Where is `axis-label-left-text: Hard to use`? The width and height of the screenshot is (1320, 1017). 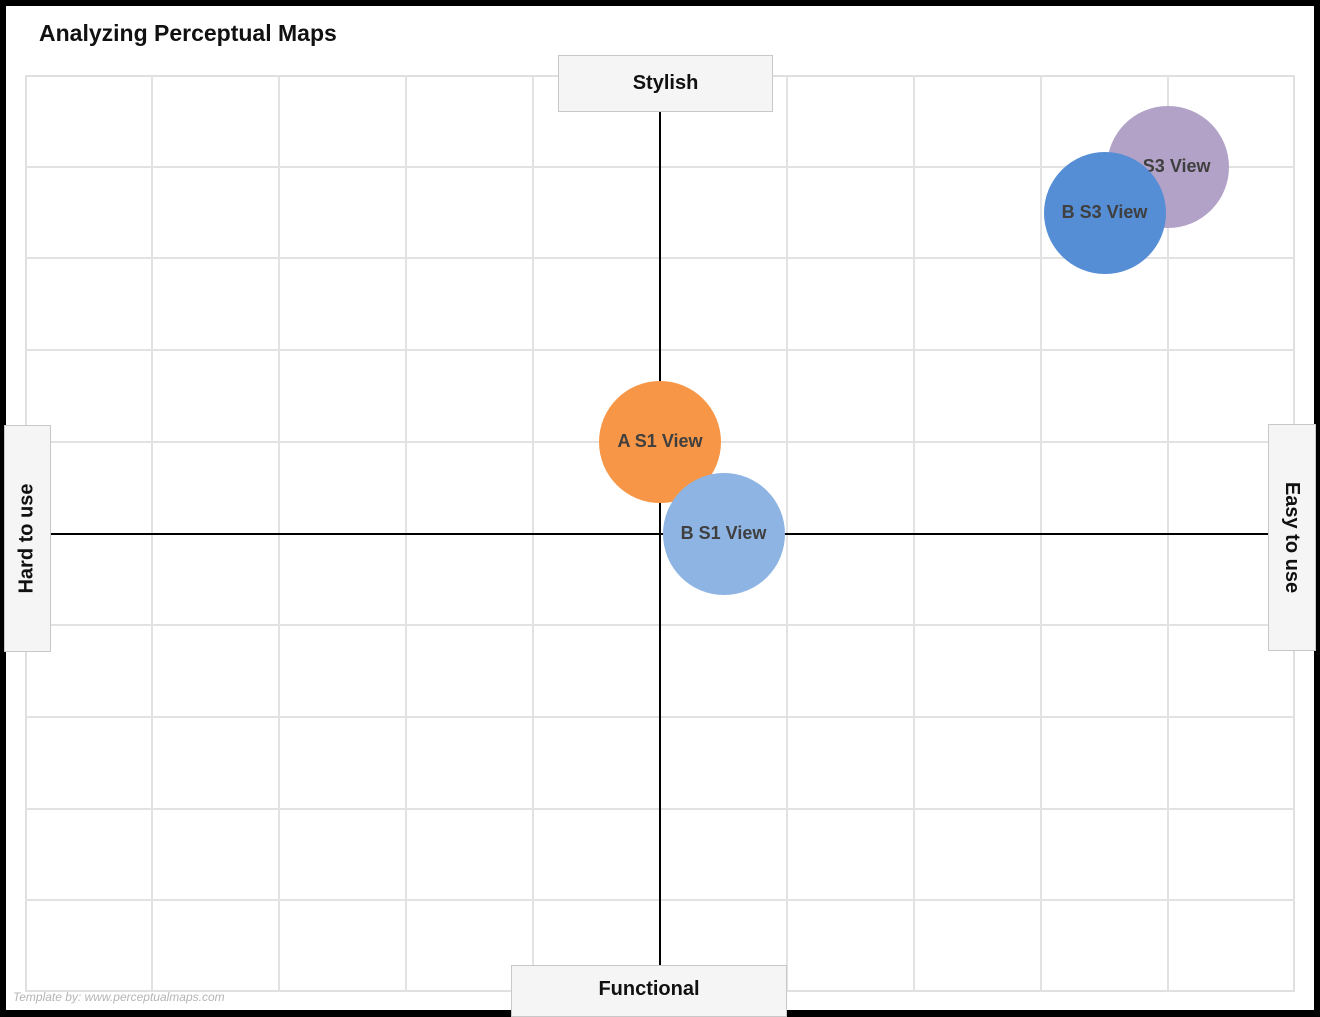
axis-label-left-text: Hard to use is located at coordinates (27, 538).